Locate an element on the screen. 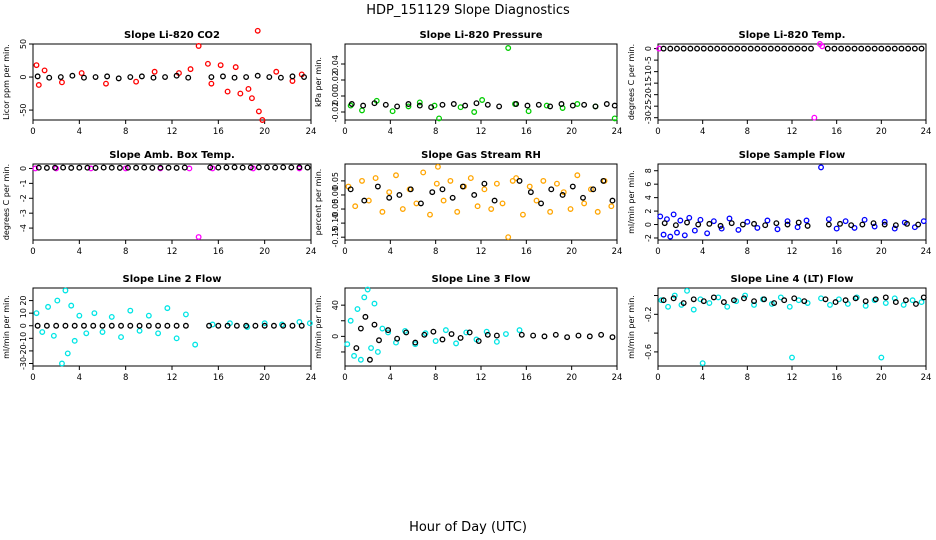  x-tick-label: 12 is located at coordinates (792, 252).